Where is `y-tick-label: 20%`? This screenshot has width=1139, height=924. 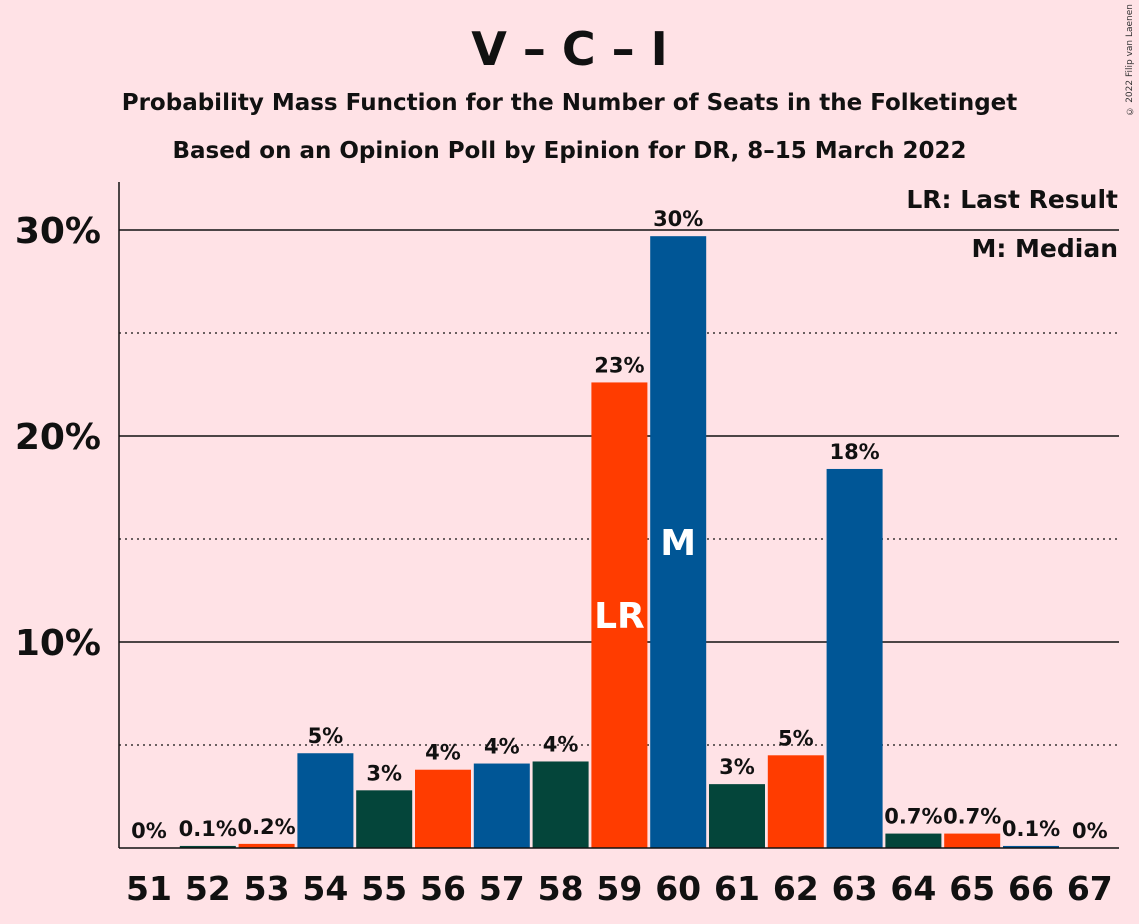 y-tick-label: 20% is located at coordinates (58, 437).